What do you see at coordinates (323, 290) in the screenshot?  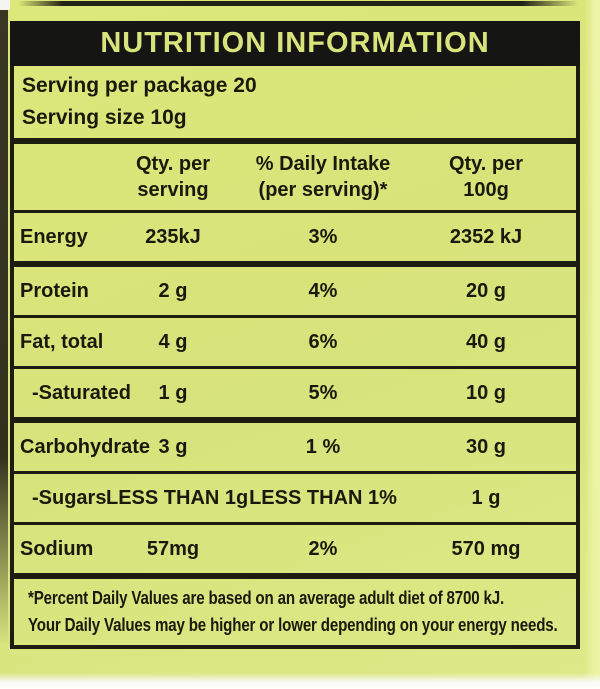 I see `row-daily-intake: 4%` at bounding box center [323, 290].